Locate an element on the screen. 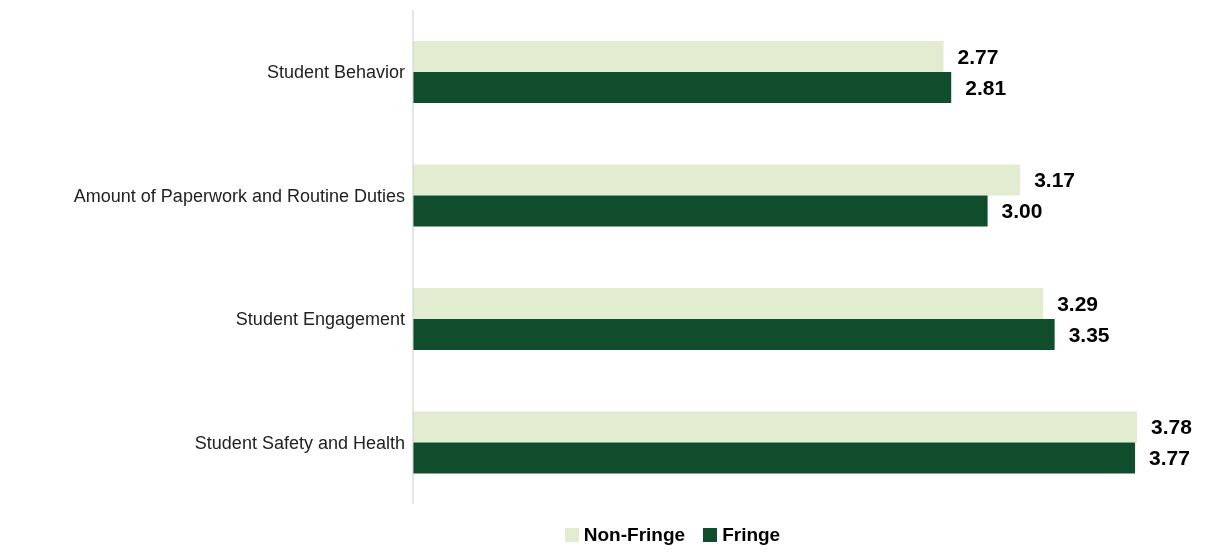 The width and height of the screenshot is (1220, 554). y-tick-label: Student Safety and Health is located at coordinates (299, 442).